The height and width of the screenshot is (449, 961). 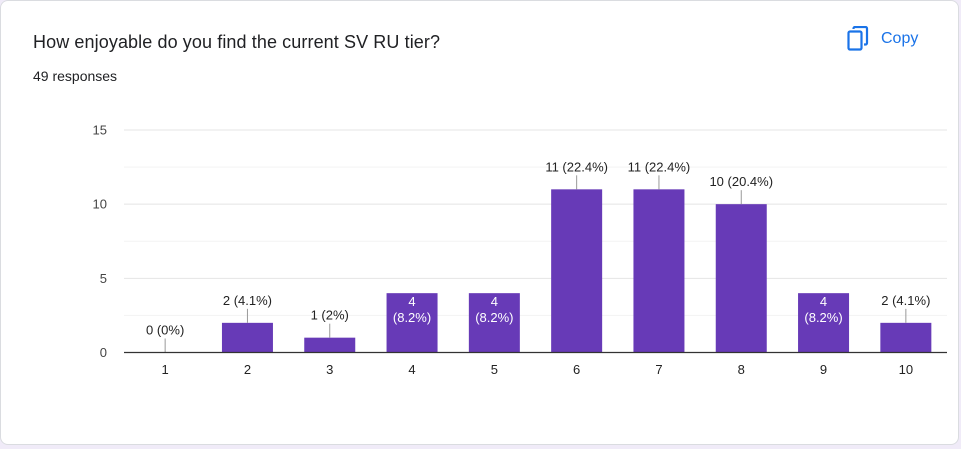 What do you see at coordinates (823, 369) in the screenshot?
I see `x-tick-label: 9` at bounding box center [823, 369].